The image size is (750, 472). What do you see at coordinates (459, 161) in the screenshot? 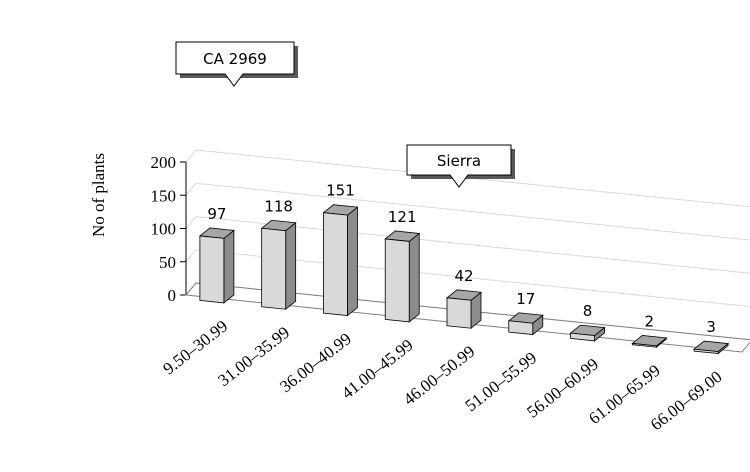
I see `callout-text: Sierra` at bounding box center [459, 161].